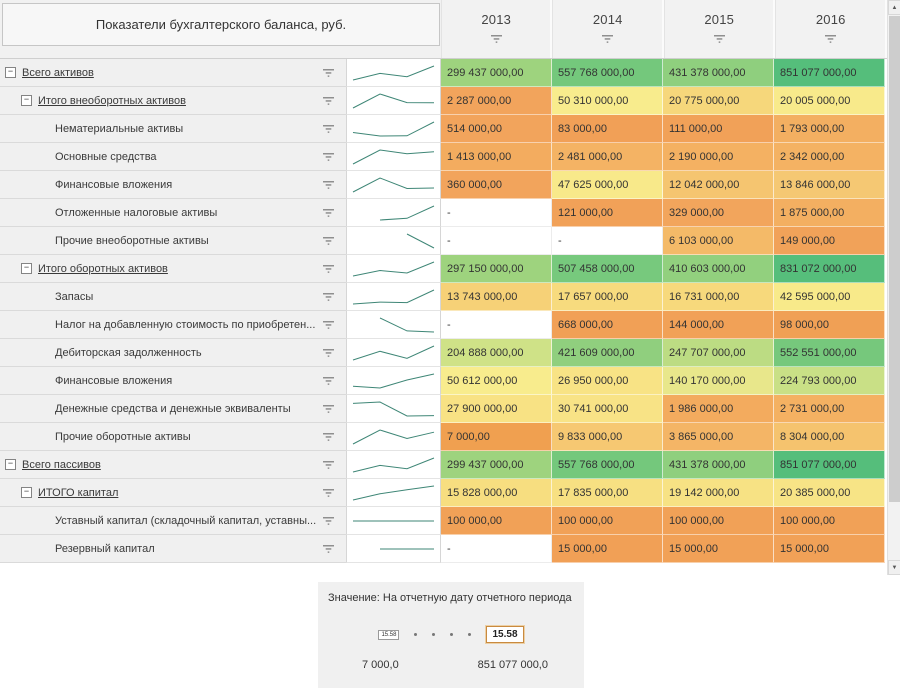  Describe the element at coordinates (607, 493) in the screenshot. I see `value-cell: 17 835 000,00` at that location.